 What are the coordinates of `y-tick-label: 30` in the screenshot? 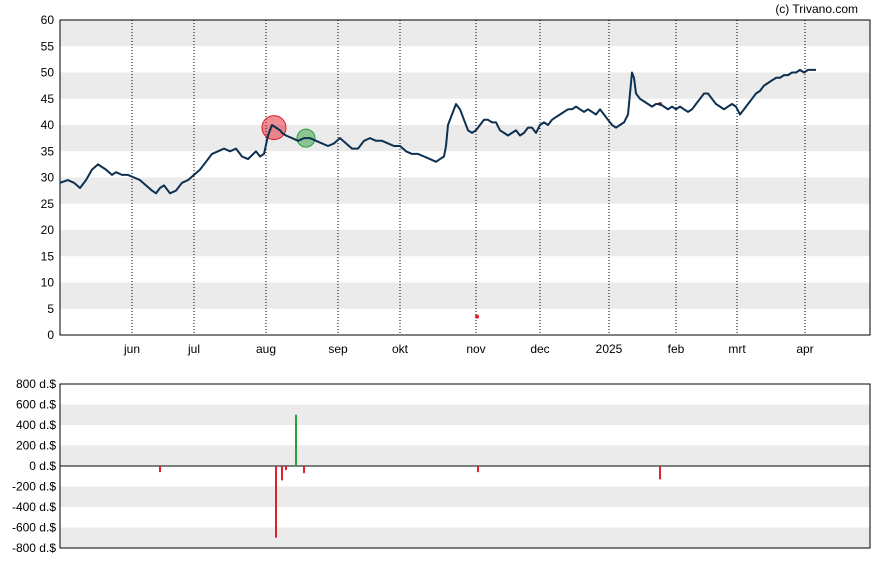 It's located at (48, 178).